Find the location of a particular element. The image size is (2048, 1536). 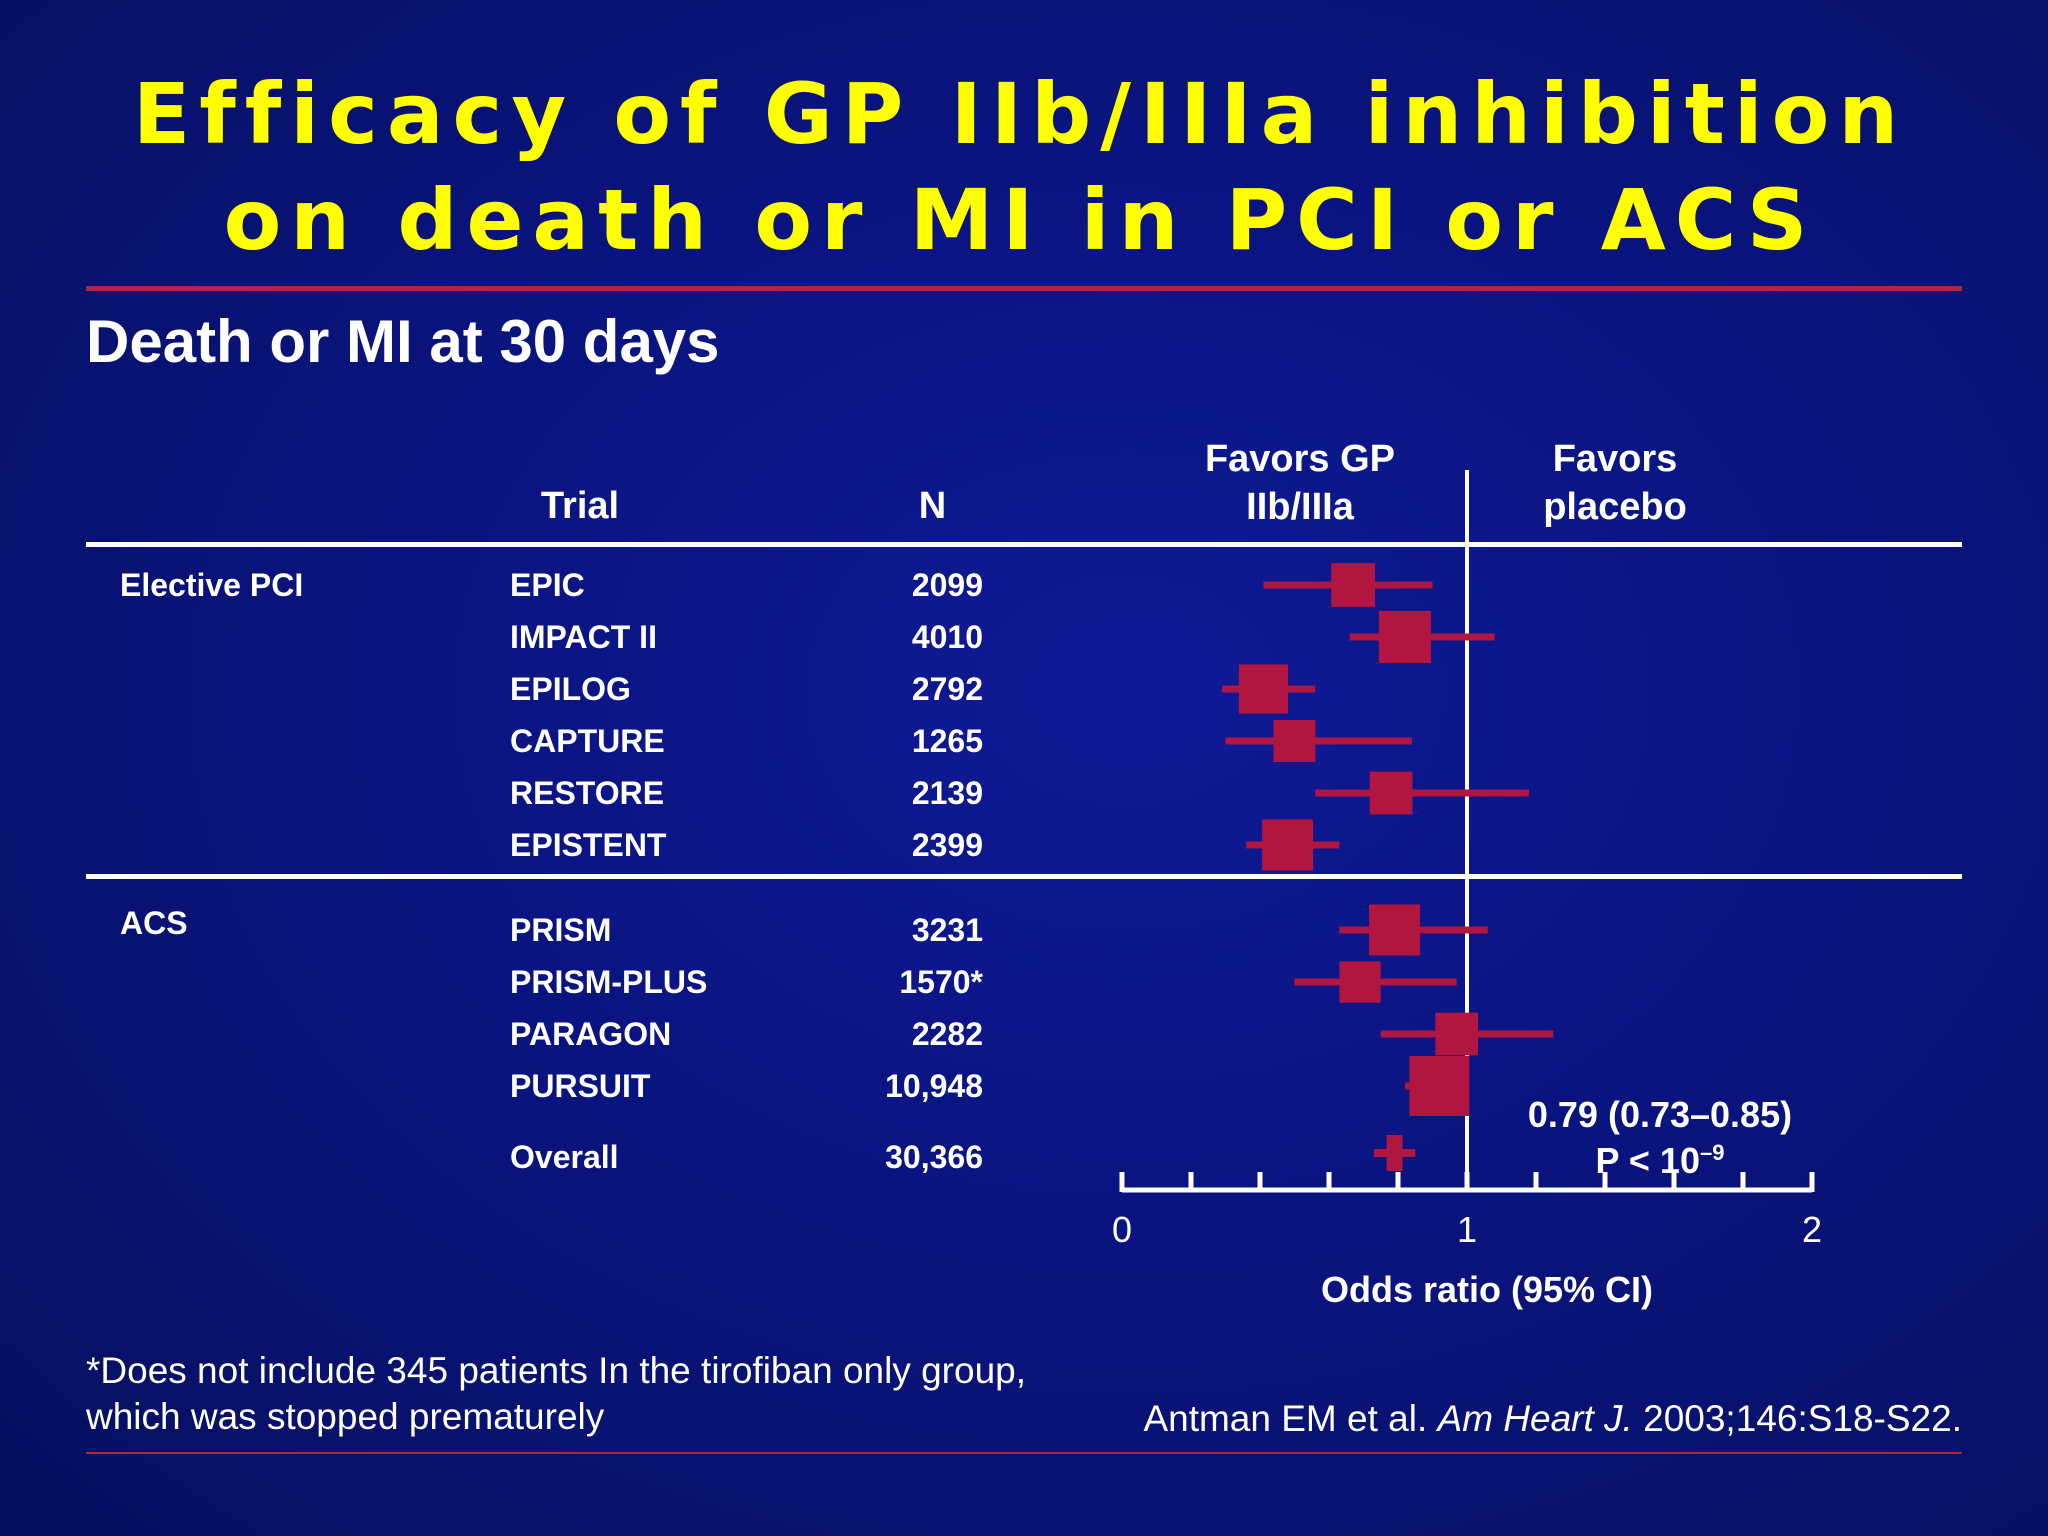

trial-name: PRISM-PLUS is located at coordinates (609, 982).